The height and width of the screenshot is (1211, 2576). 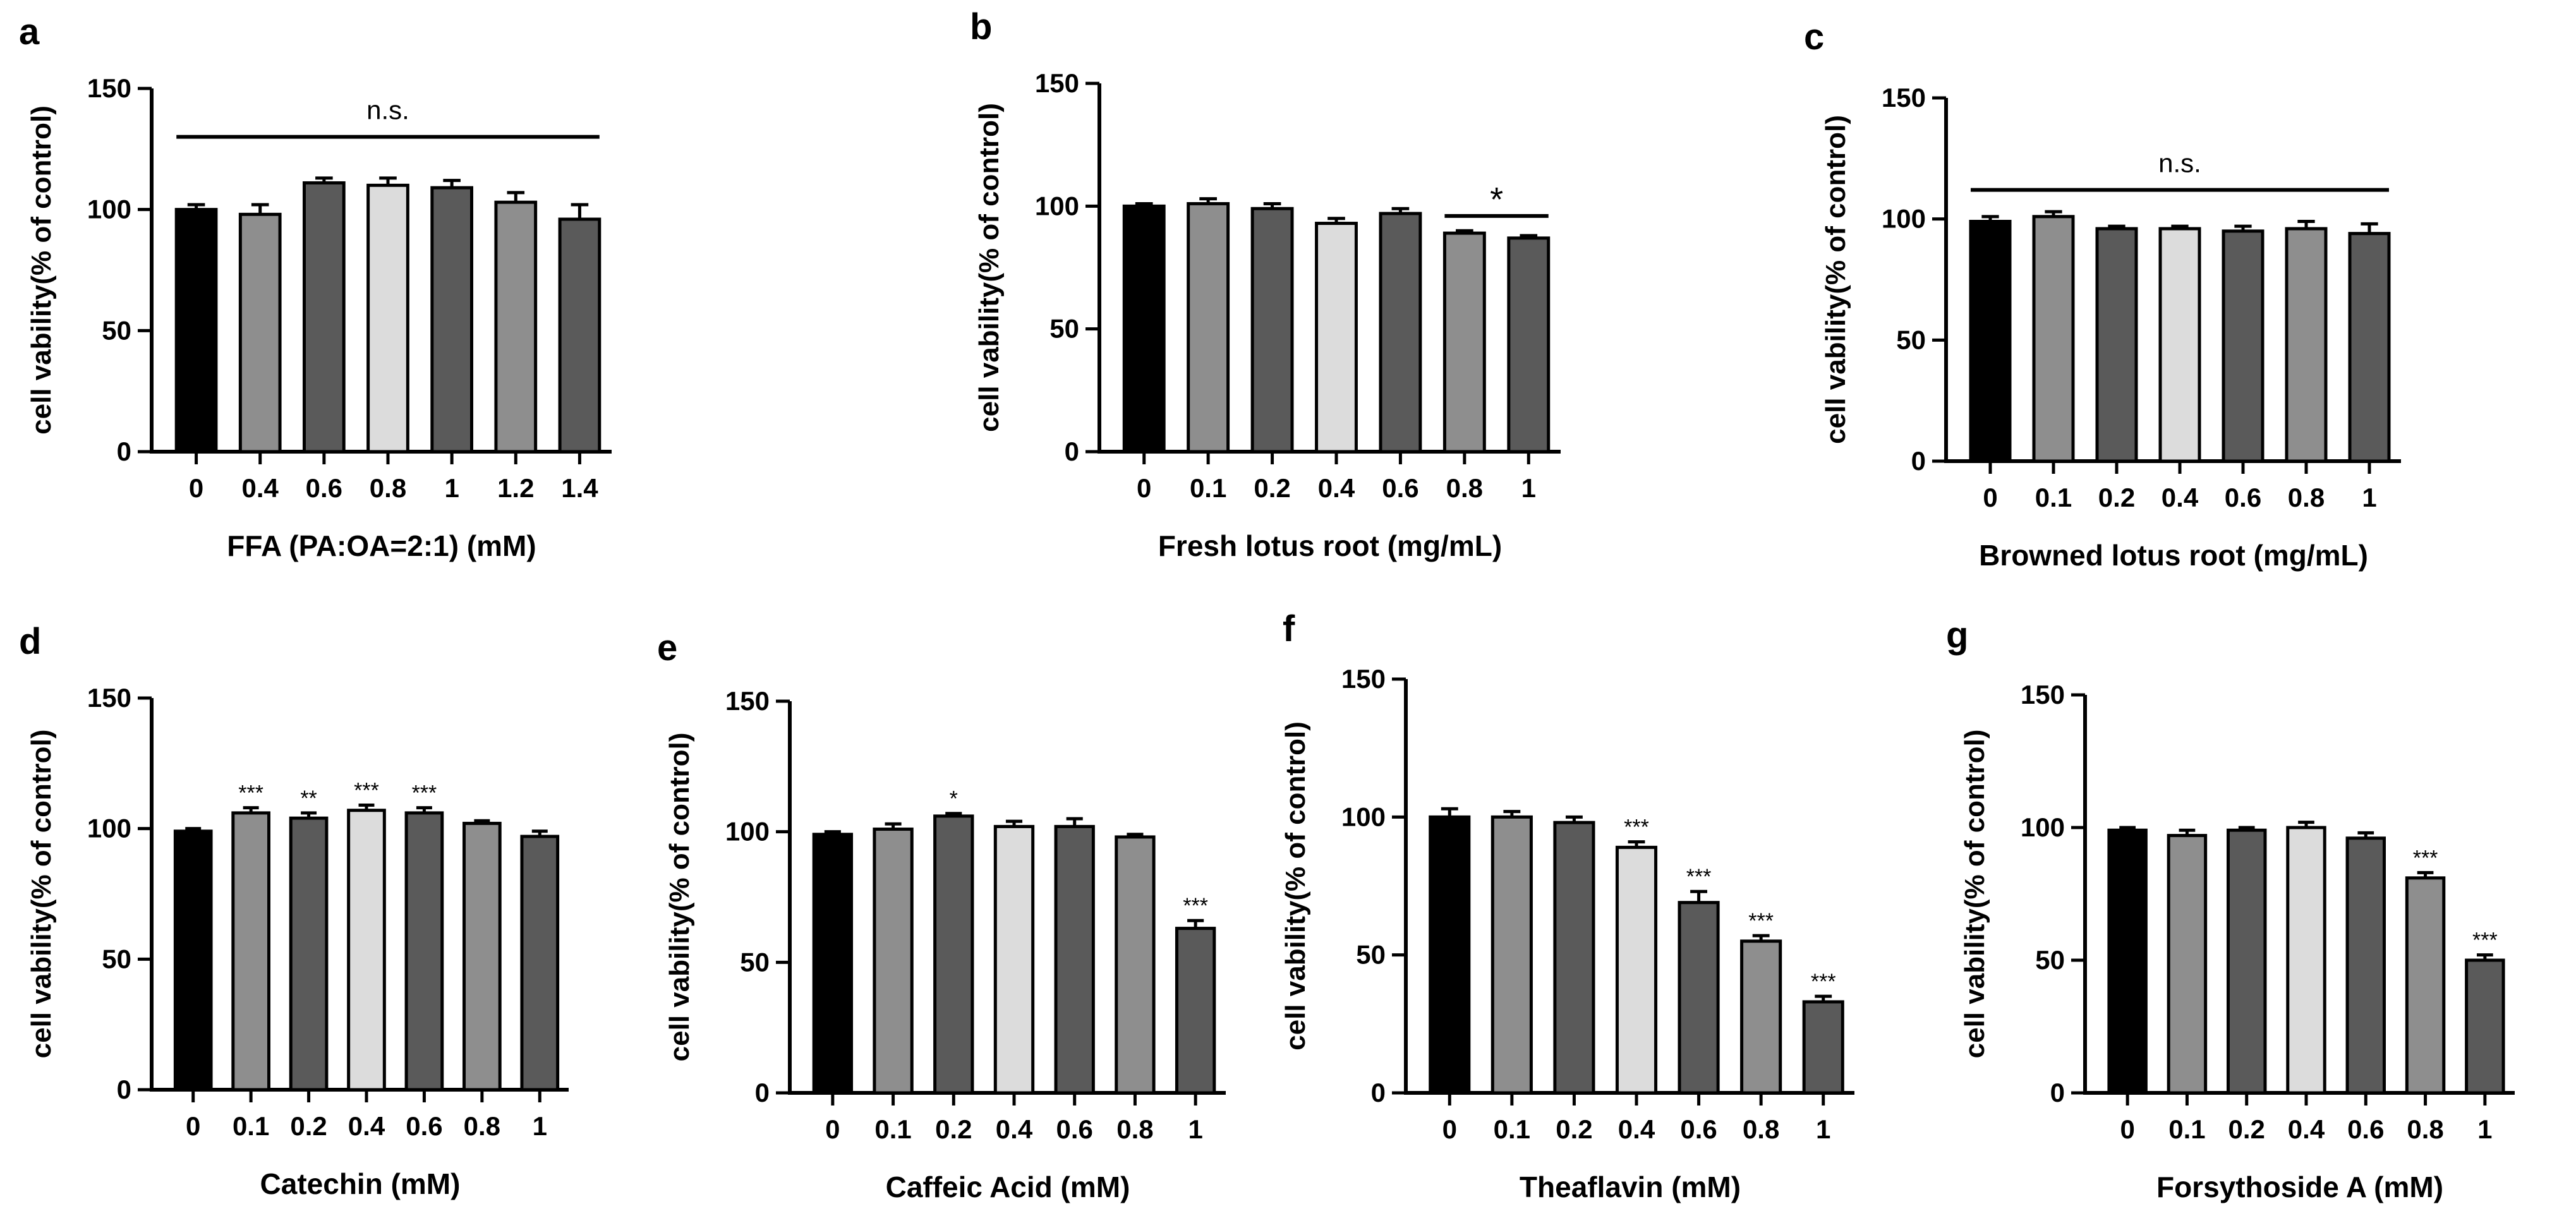 I want to click on x-axis-label: Browned lotus root (mg/mL), so click(x=2173, y=555).